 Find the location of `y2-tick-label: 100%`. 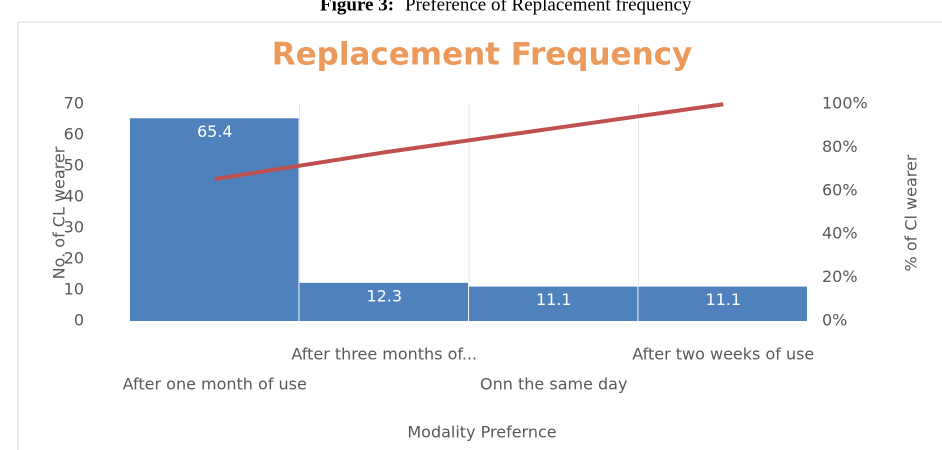

y2-tick-label: 100% is located at coordinates (845, 103).